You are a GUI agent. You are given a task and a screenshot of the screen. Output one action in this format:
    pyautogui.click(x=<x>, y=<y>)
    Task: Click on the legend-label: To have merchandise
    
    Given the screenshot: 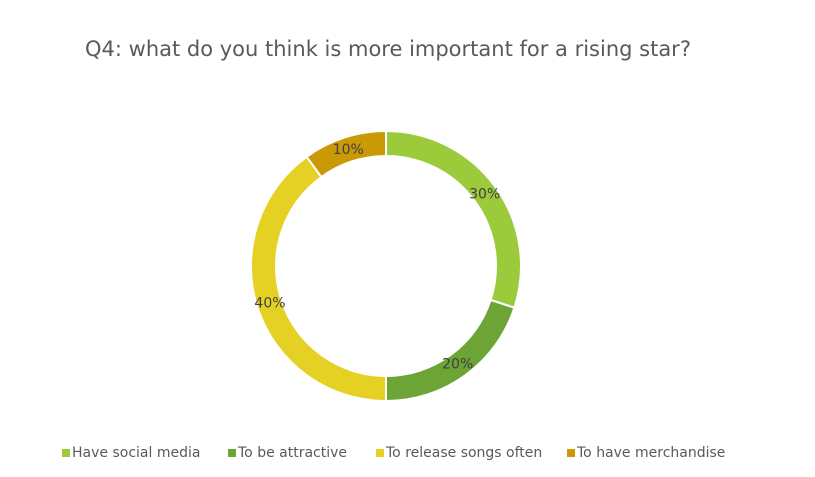 What is the action you would take?
    pyautogui.click(x=650, y=453)
    